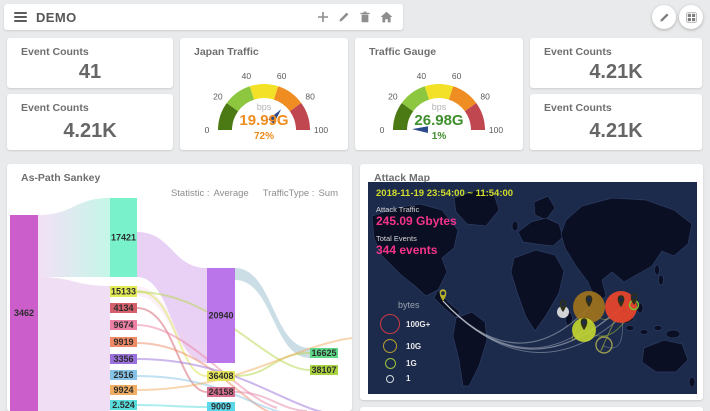  Describe the element at coordinates (20, 17) in the screenshot. I see `menu-icon` at that location.